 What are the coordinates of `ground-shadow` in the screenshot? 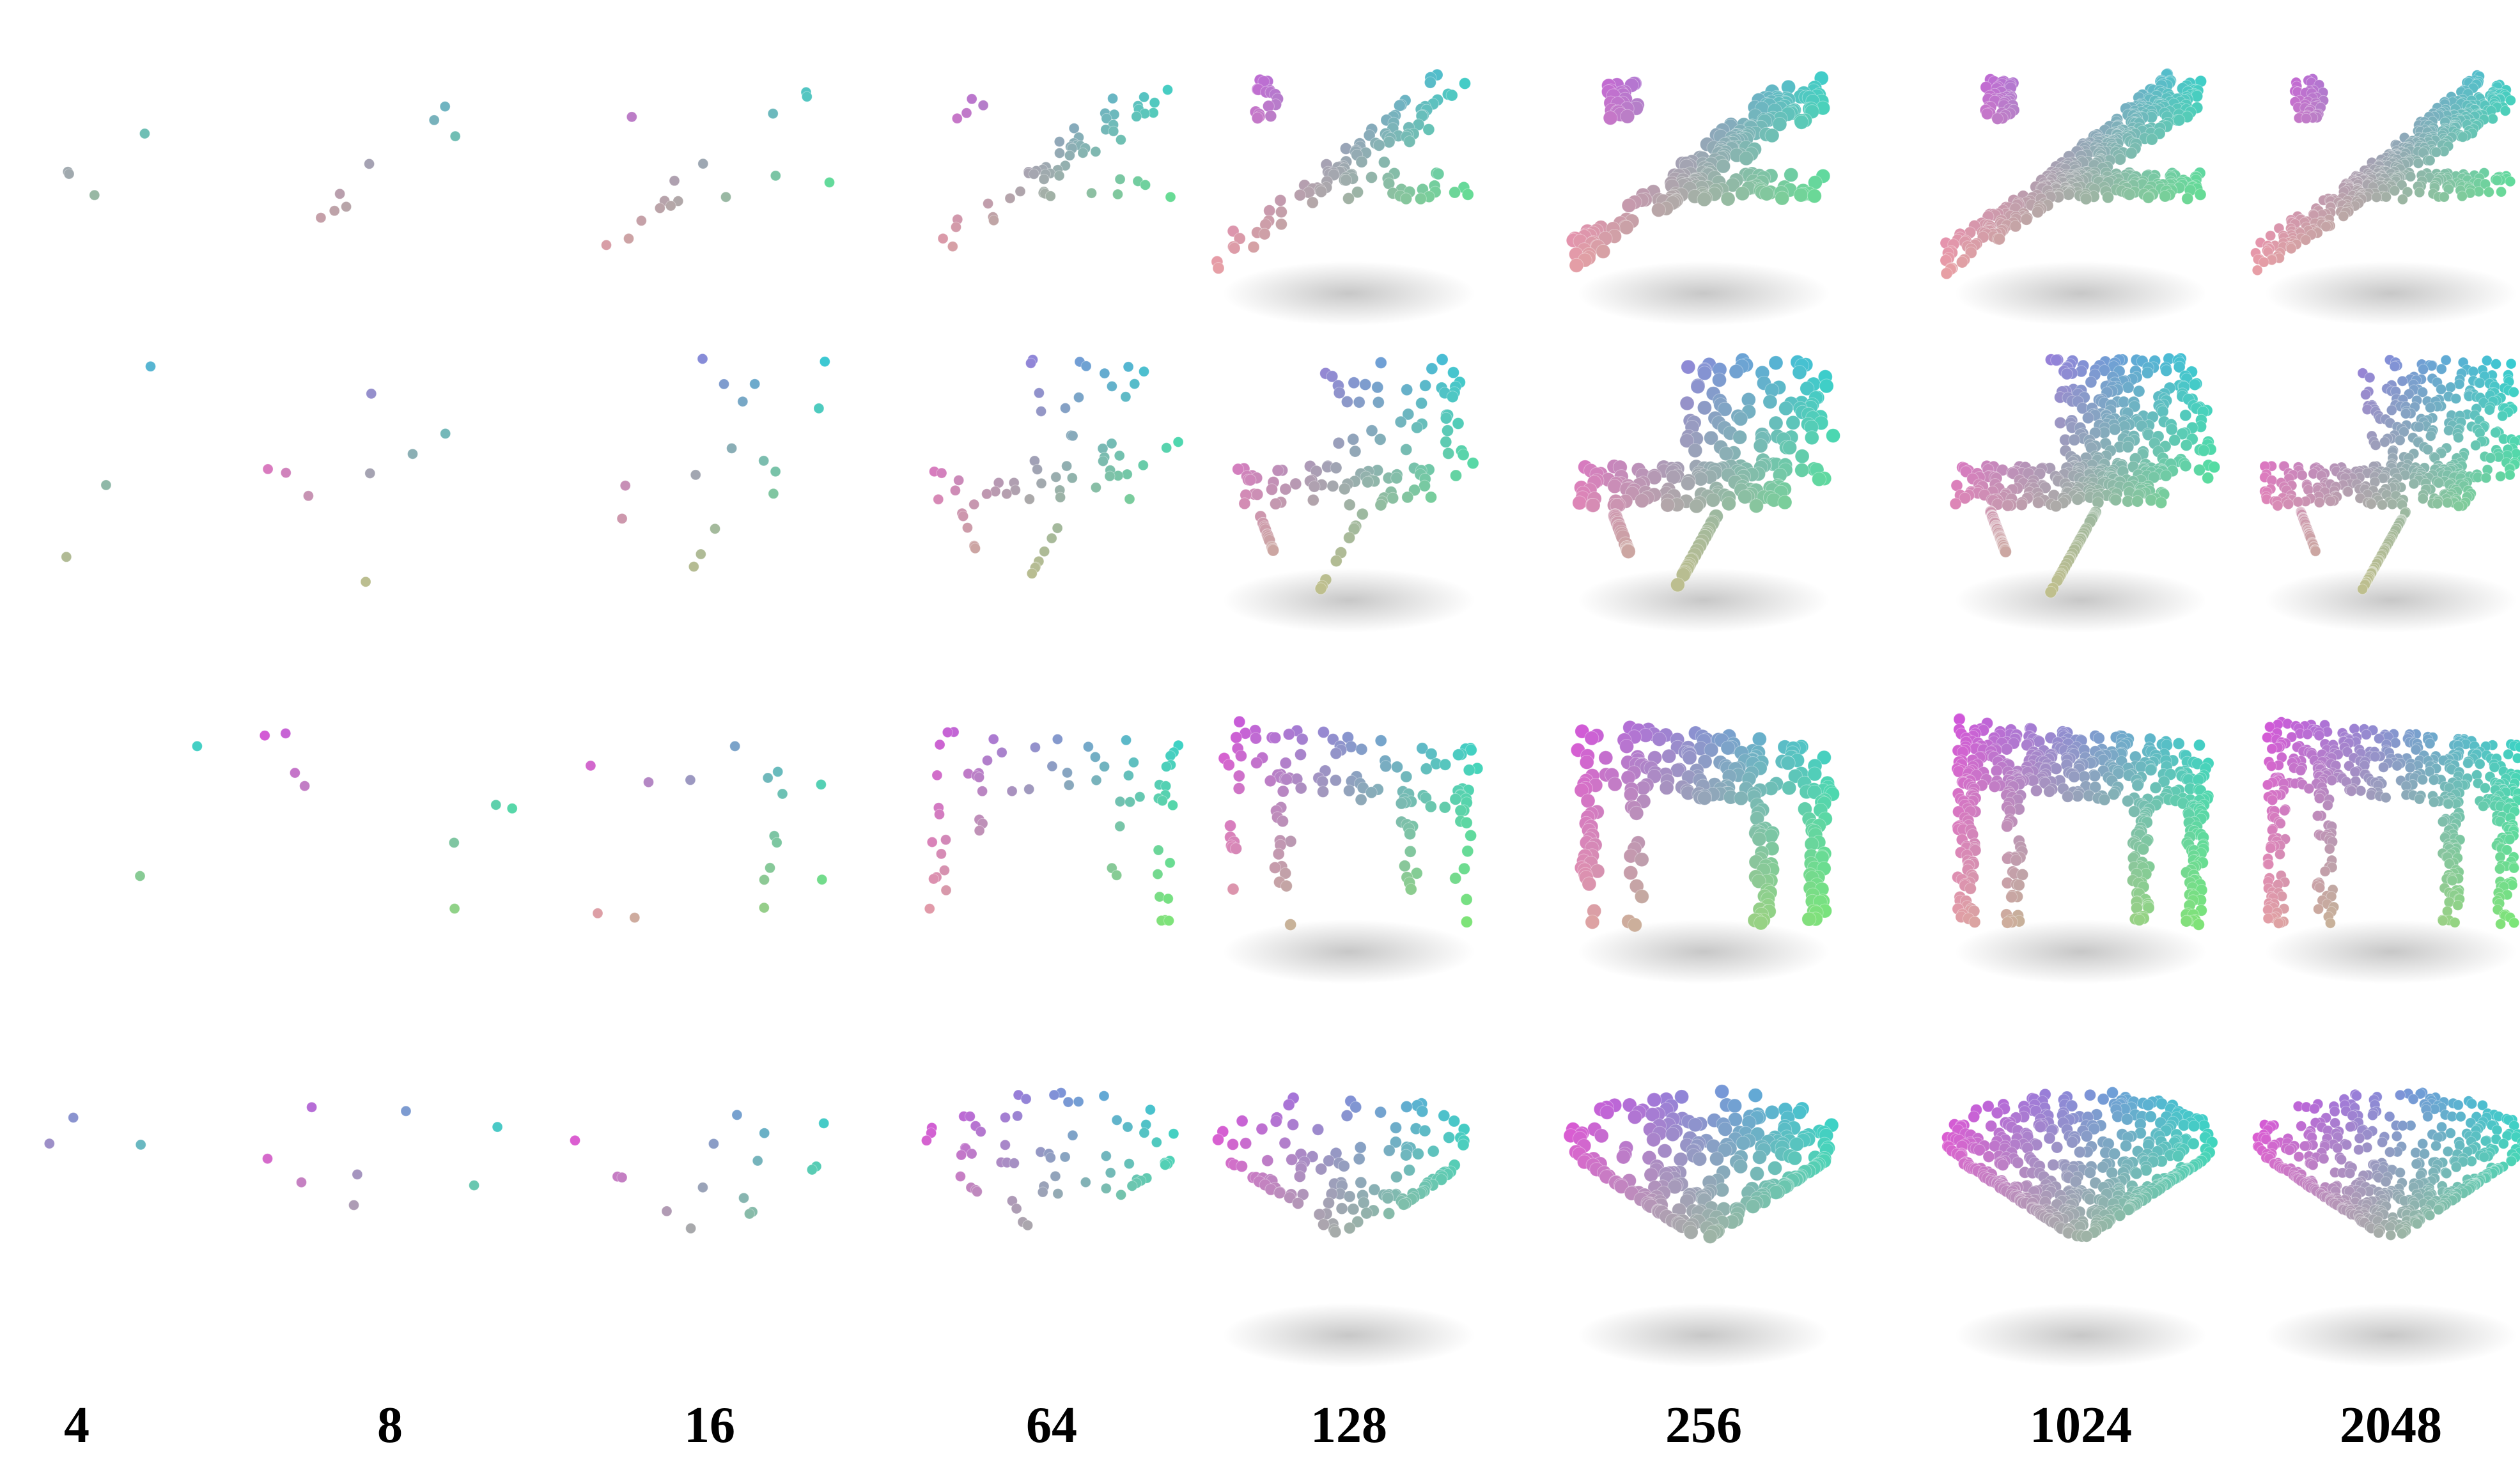 It's located at (2390, 293).